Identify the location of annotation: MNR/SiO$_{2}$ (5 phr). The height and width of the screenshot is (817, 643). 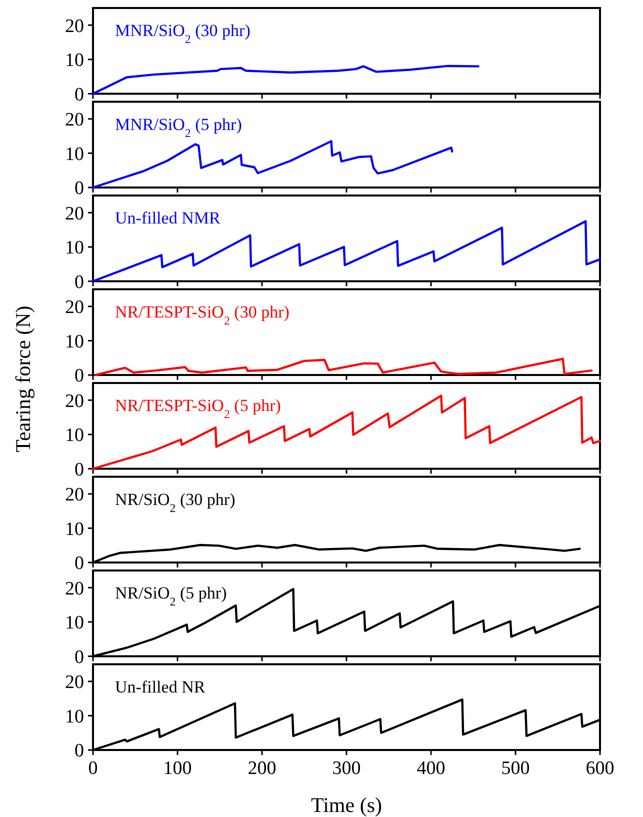
(178, 127).